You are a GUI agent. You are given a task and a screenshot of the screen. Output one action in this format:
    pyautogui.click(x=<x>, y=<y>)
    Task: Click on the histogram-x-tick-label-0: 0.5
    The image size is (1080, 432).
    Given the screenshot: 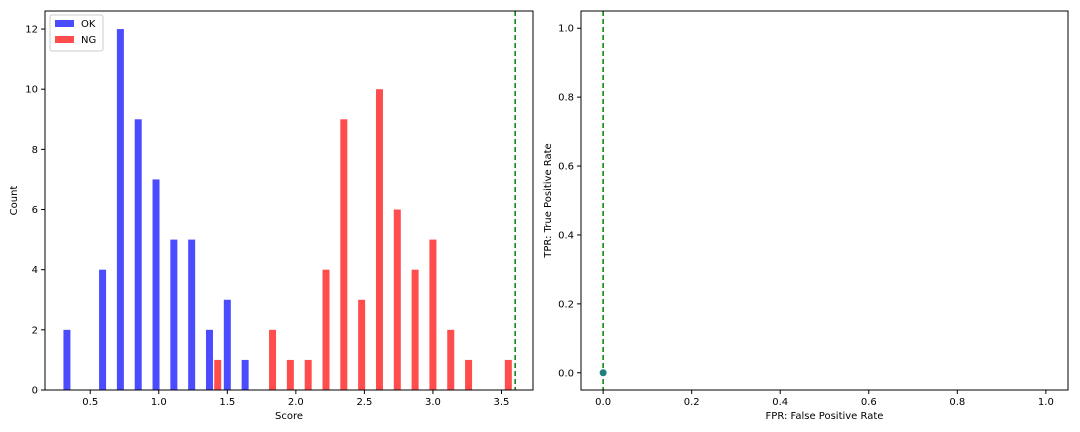 What is the action you would take?
    pyautogui.click(x=90, y=402)
    